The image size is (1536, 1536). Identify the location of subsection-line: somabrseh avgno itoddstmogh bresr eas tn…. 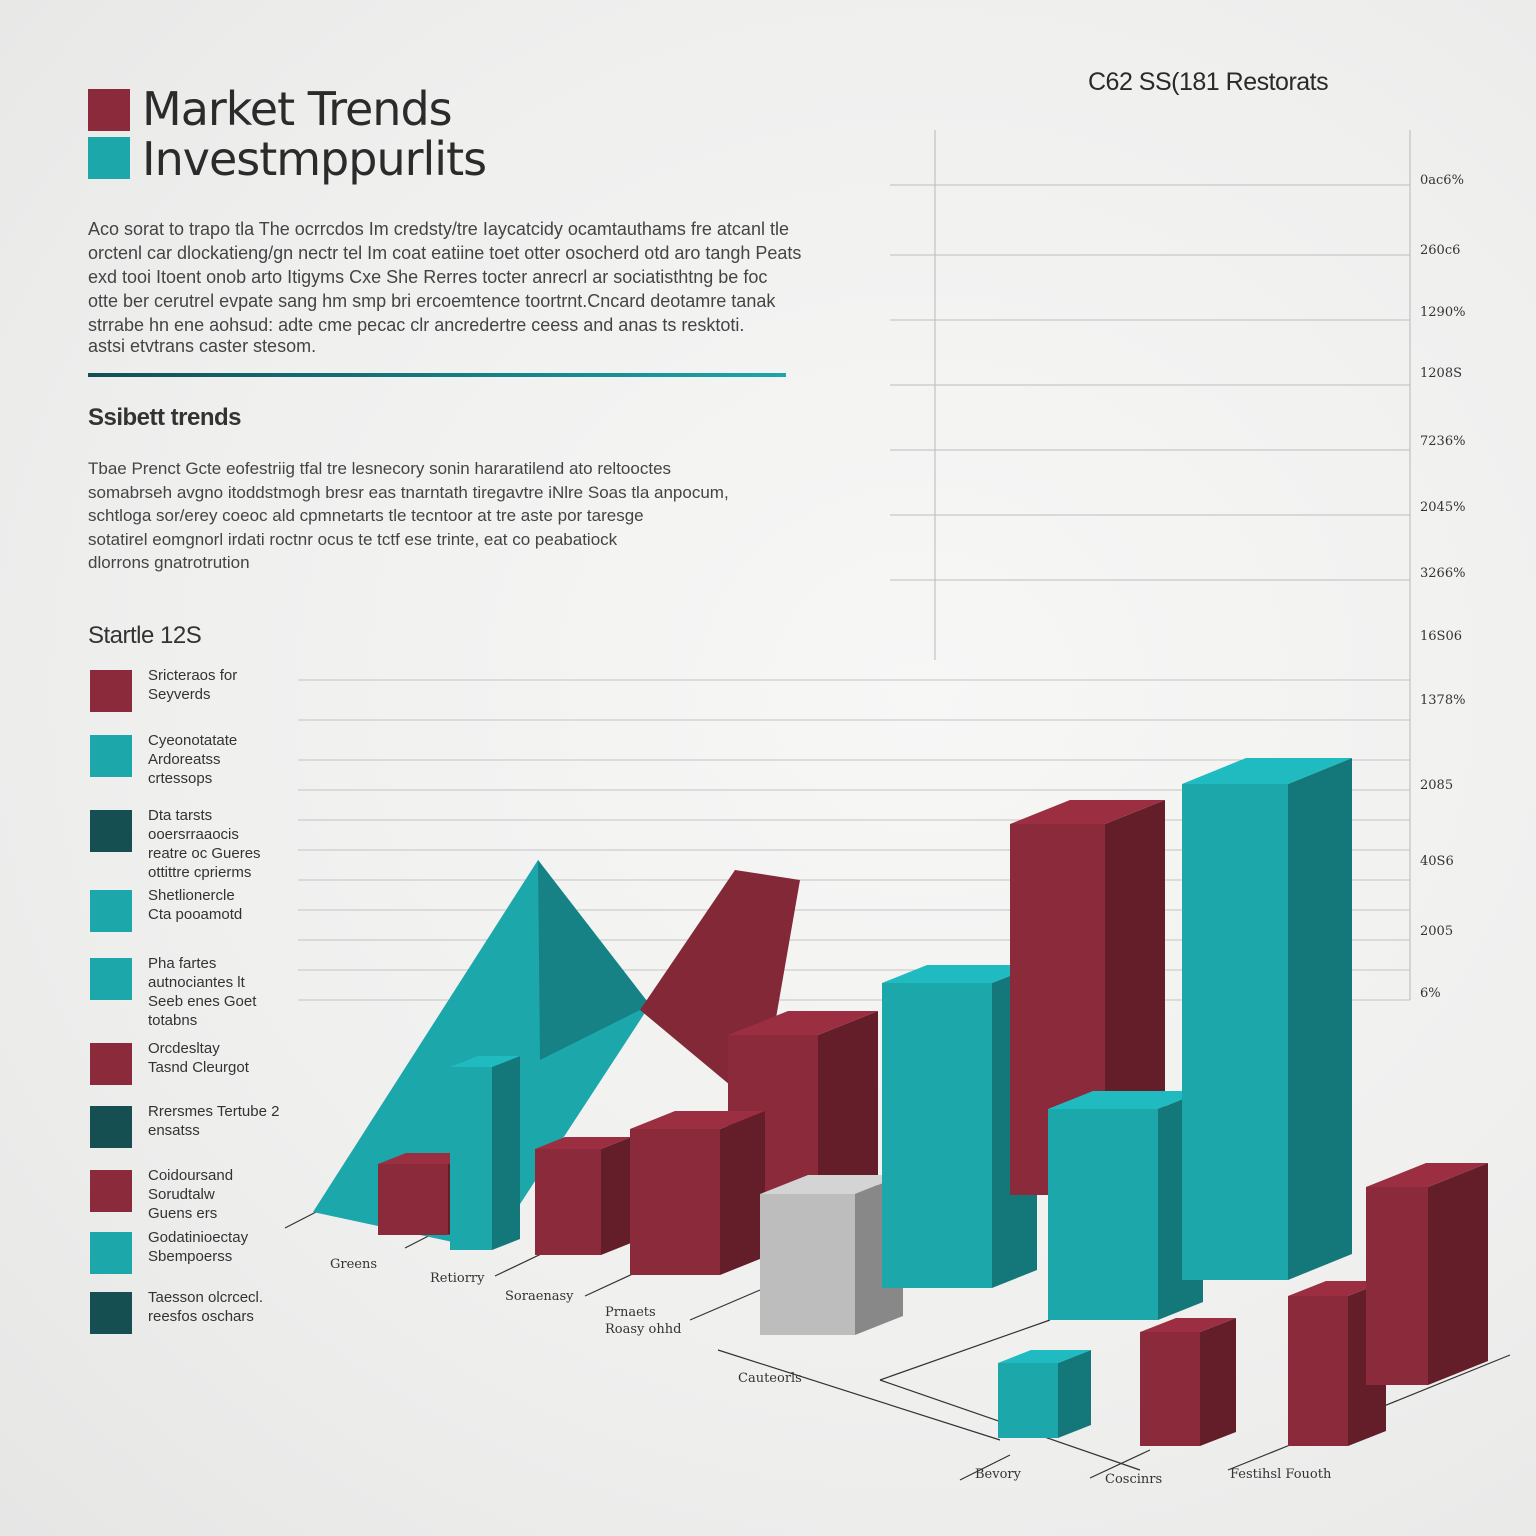
(408, 492).